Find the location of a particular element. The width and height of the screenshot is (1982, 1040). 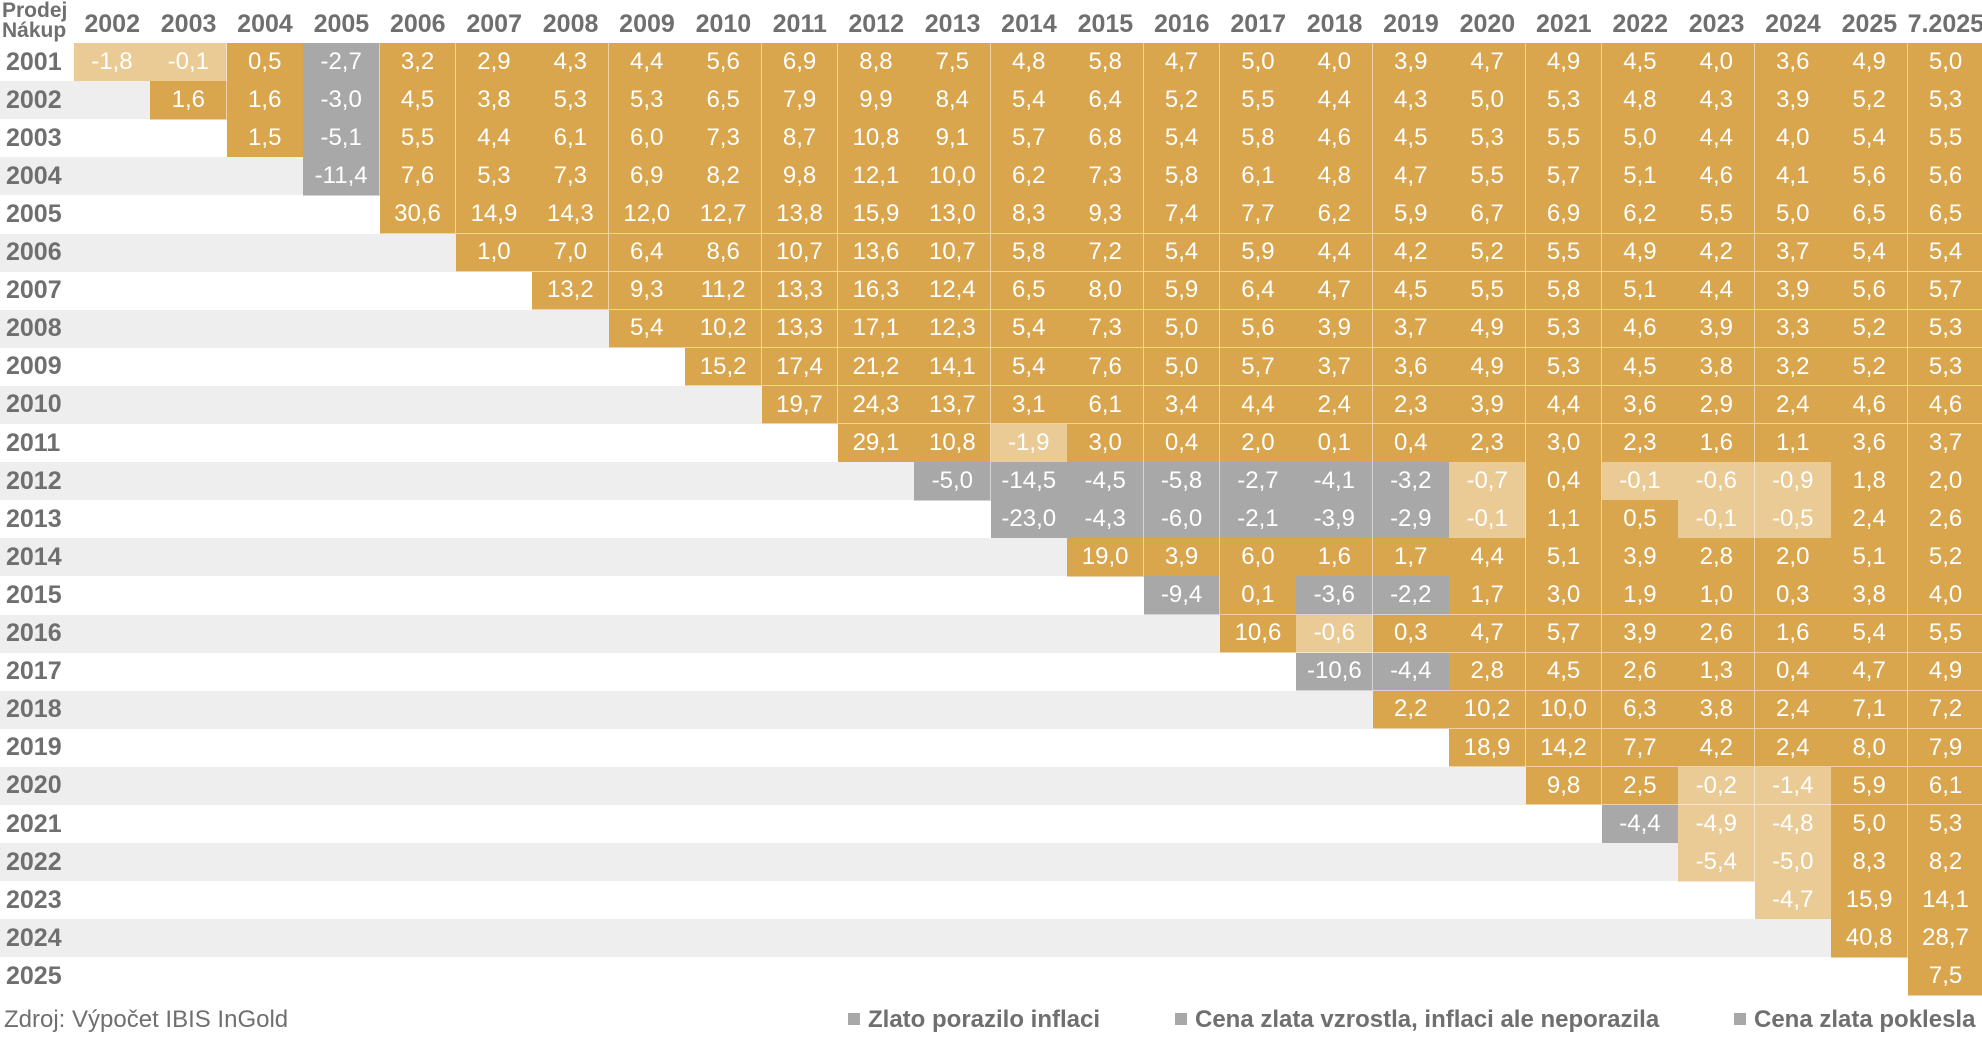

row-header: 2002 is located at coordinates (34, 99).